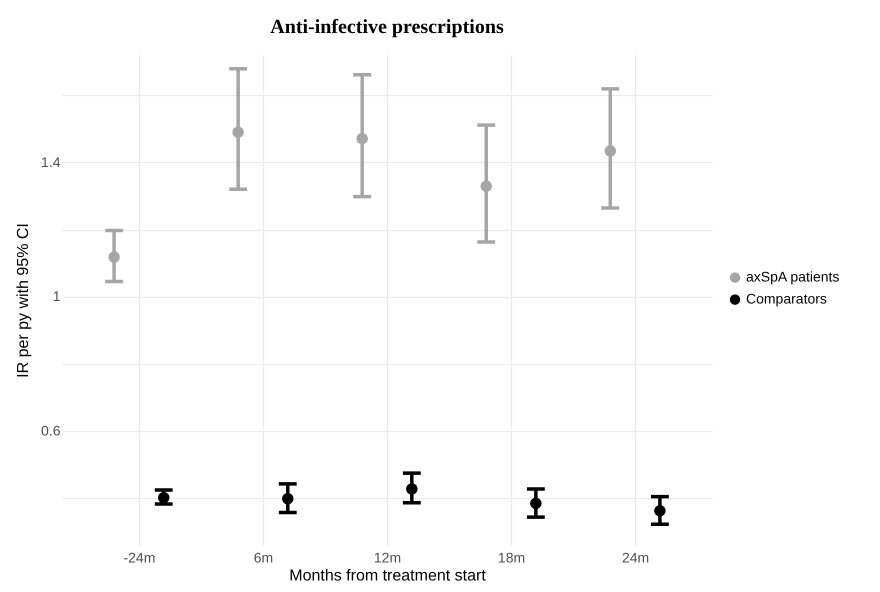  Describe the element at coordinates (793, 276) in the screenshot. I see `legend-label: axSpA patients` at that location.